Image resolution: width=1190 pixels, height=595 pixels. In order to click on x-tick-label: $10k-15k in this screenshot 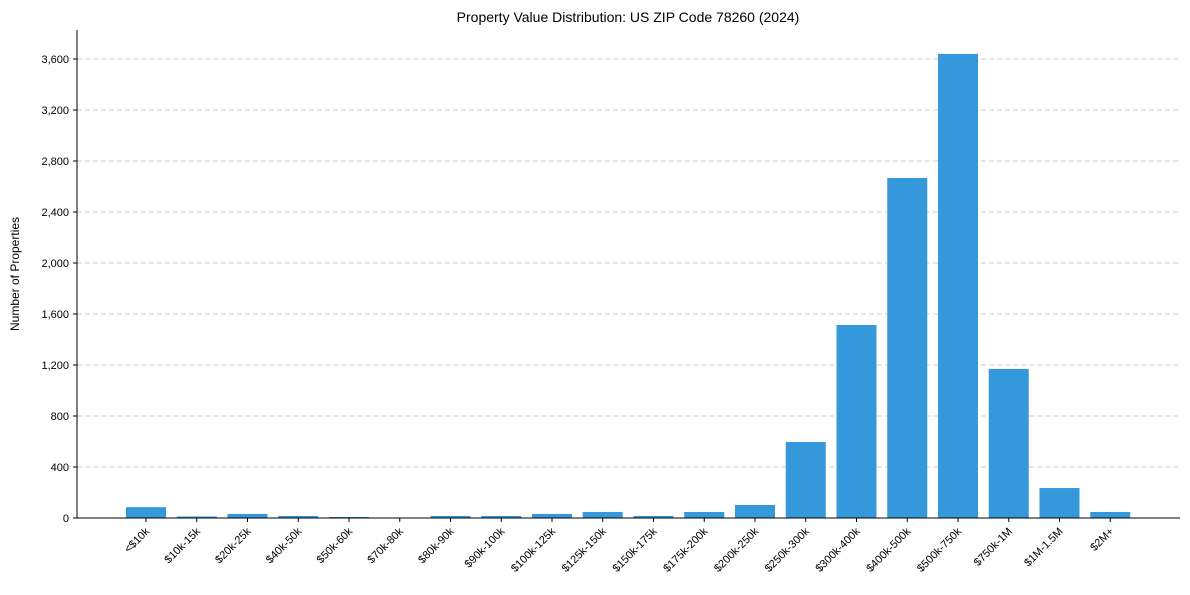, I will do `click(182, 545)`.